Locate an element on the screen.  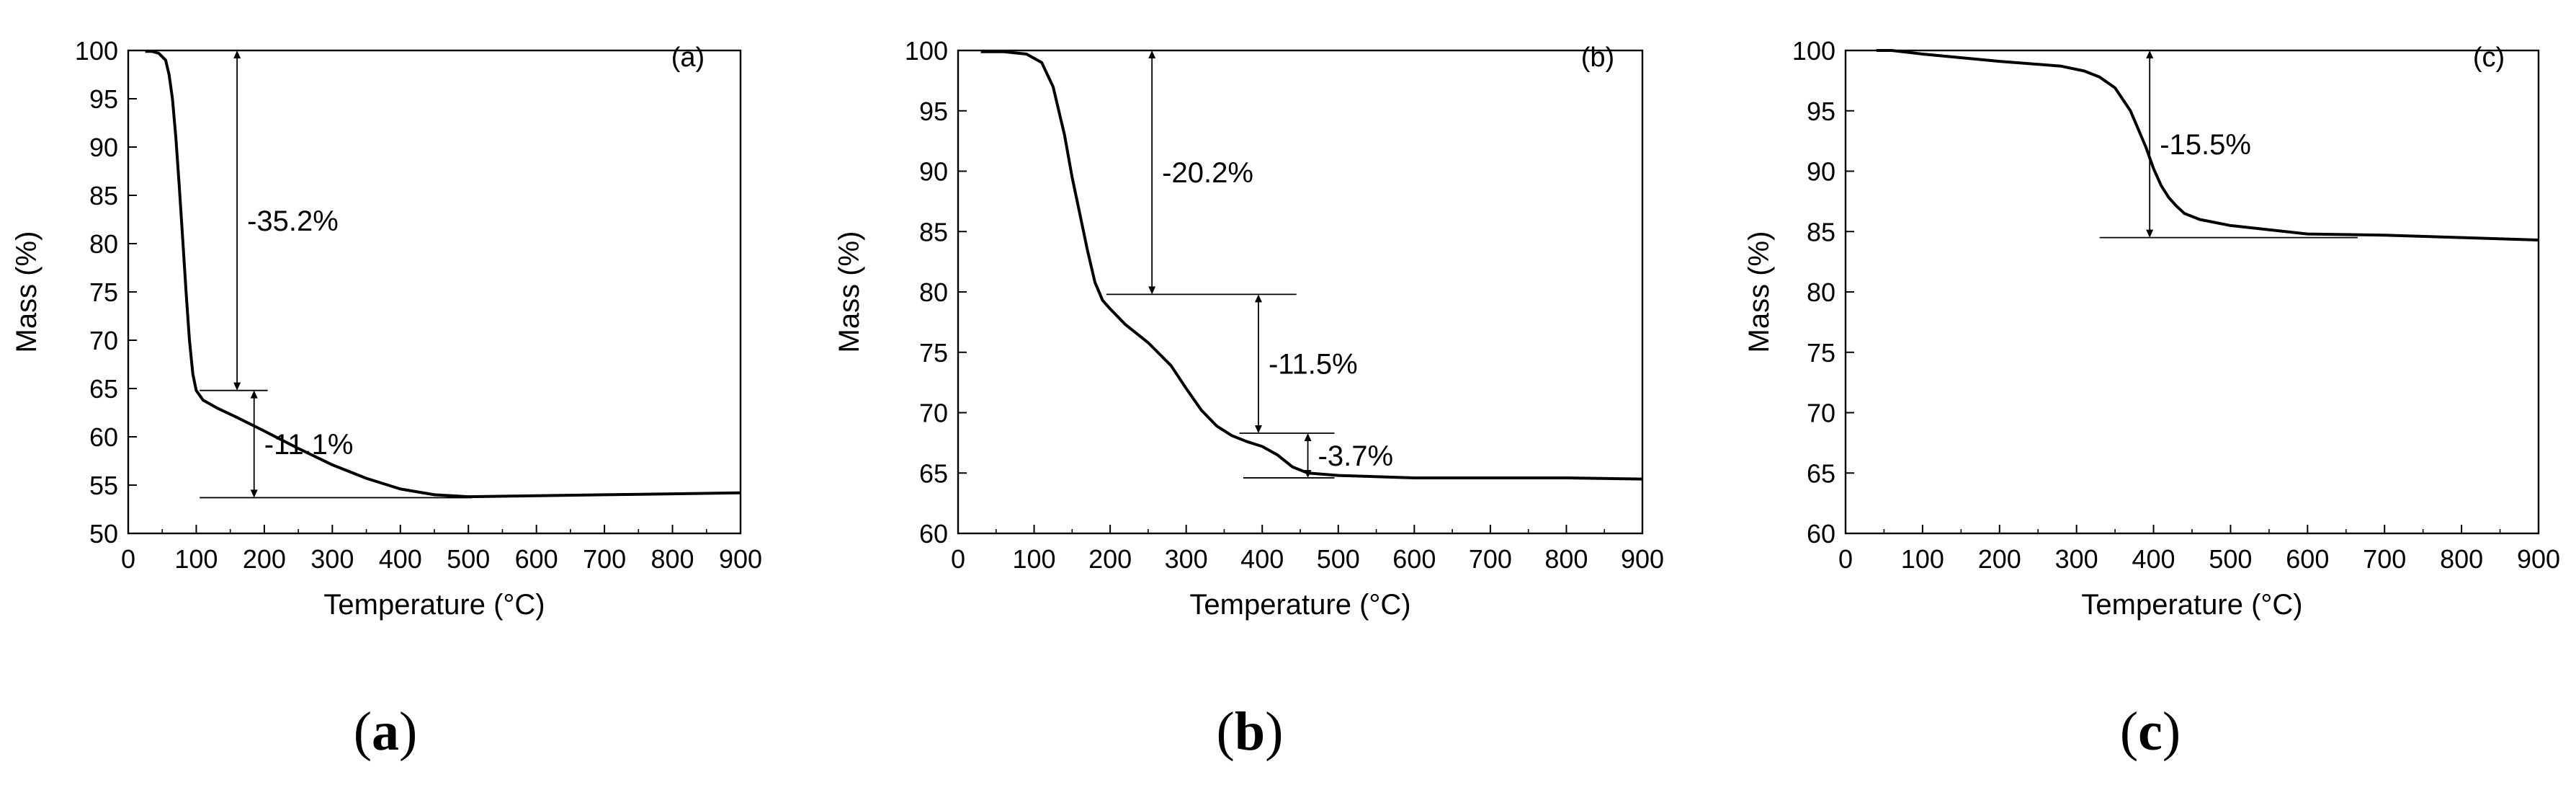
caption-letter: b is located at coordinates (1250, 732).